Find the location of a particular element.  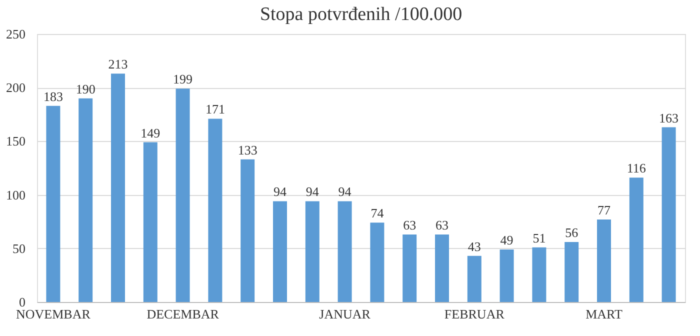

y-tick-label: 0 is located at coordinates (22, 302).